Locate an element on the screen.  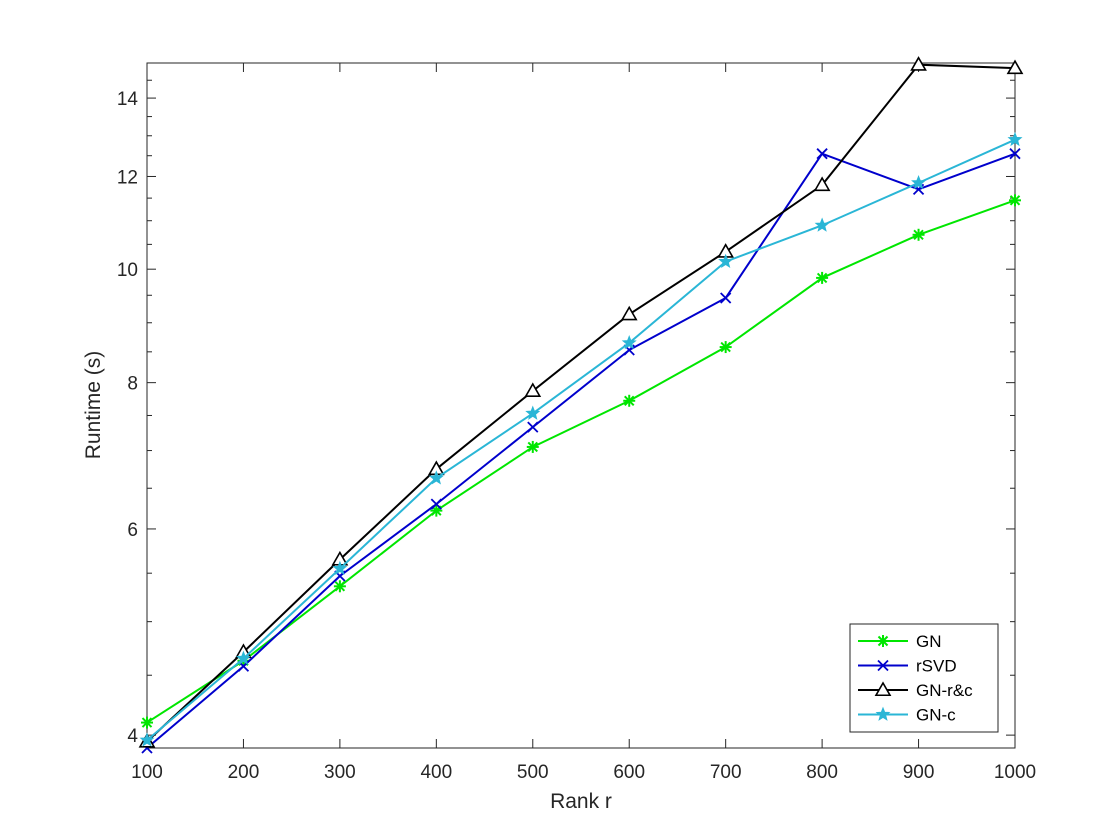
x-tick-label: 1000 is located at coordinates (1015, 772).